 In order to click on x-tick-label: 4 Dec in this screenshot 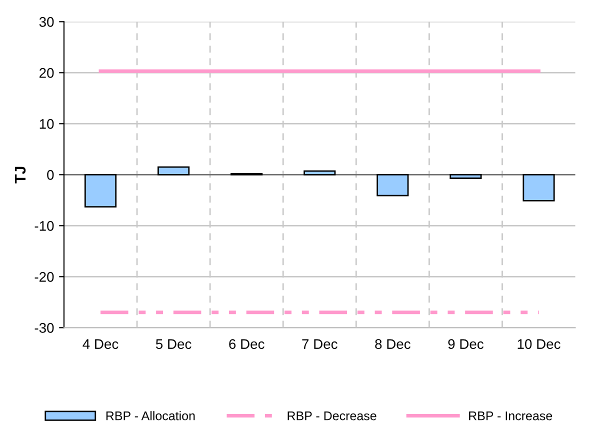, I will do `click(100, 344)`.